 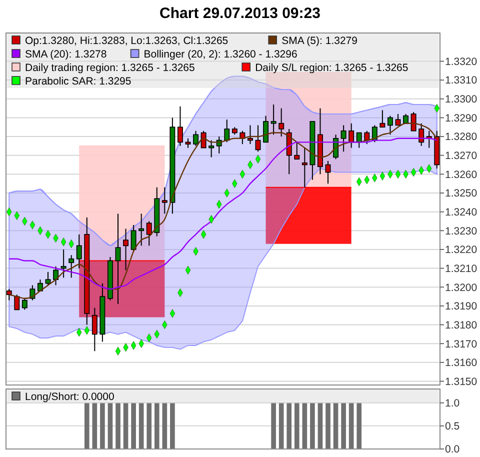 What do you see at coordinates (452, 450) in the screenshot?
I see `y-tick-label: 0.0` at bounding box center [452, 450].